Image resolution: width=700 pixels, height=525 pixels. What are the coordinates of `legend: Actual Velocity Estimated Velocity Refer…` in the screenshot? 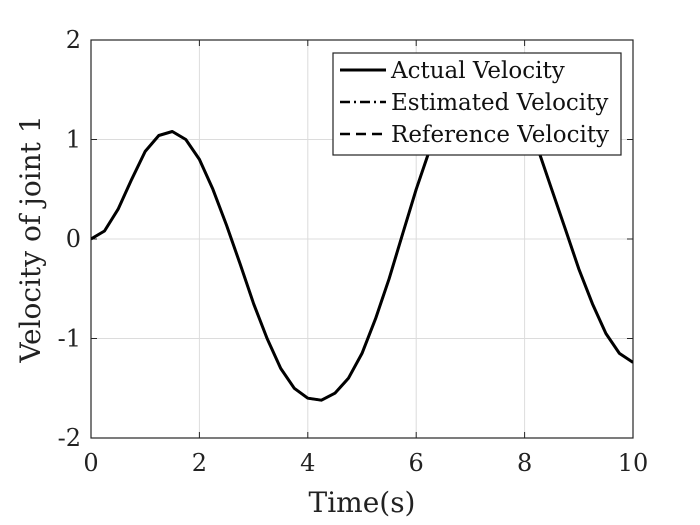 It's located at (477, 104).